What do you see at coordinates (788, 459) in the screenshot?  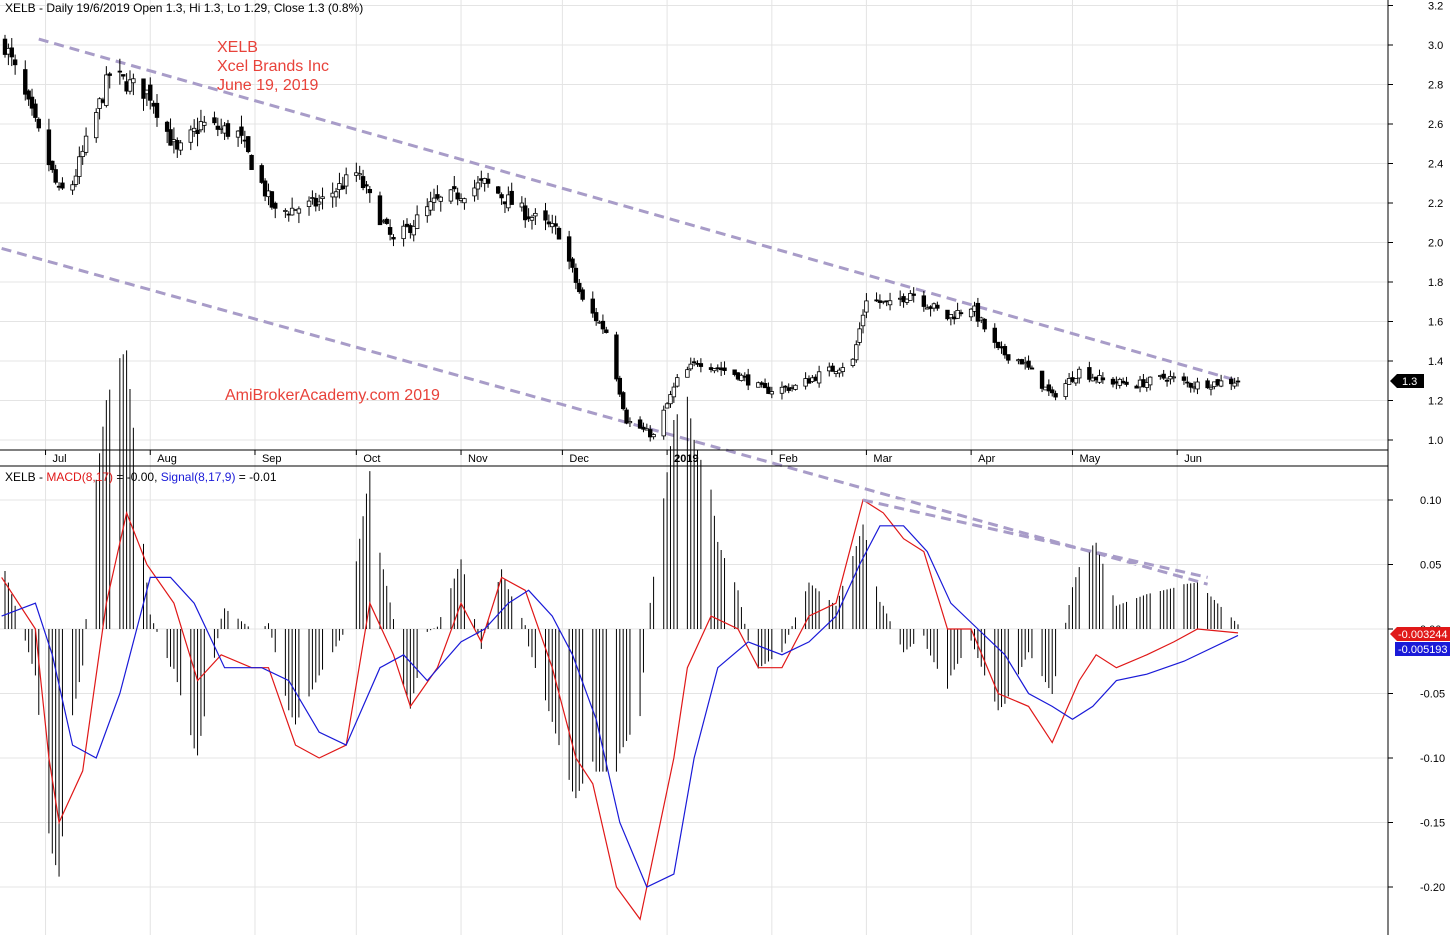 I see `date-tick-label: Feb` at bounding box center [788, 459].